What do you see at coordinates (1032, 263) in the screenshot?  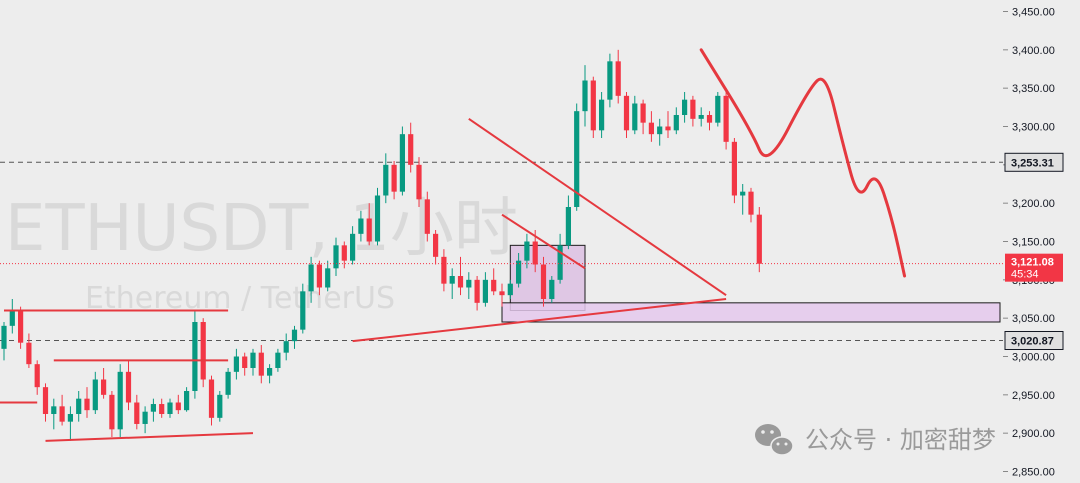 I see `current-price-label: 3,121.08` at bounding box center [1032, 263].